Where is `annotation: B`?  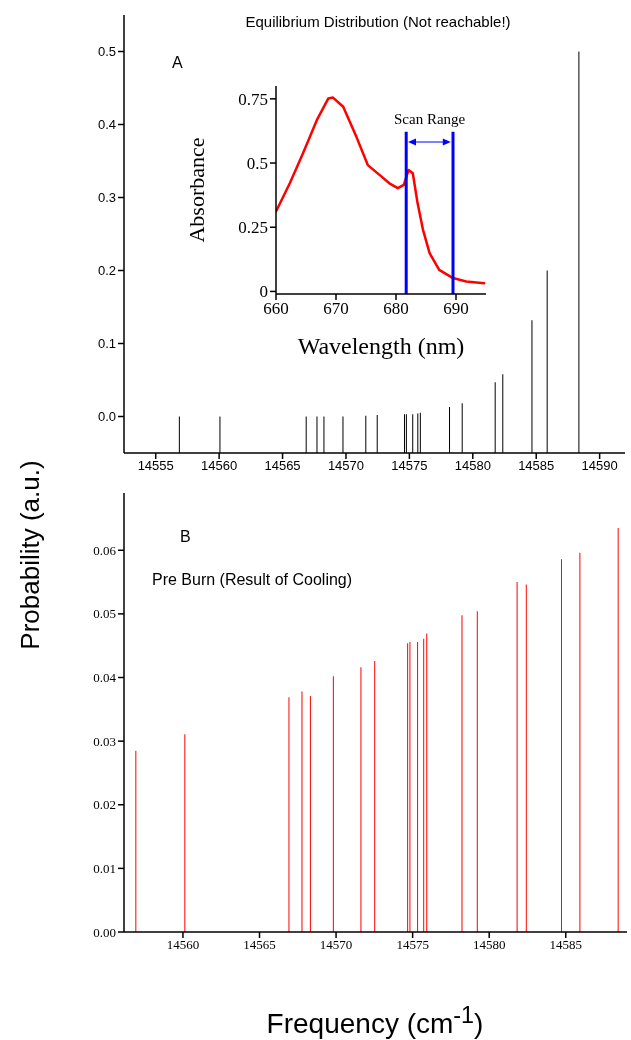
annotation: B is located at coordinates (185, 537).